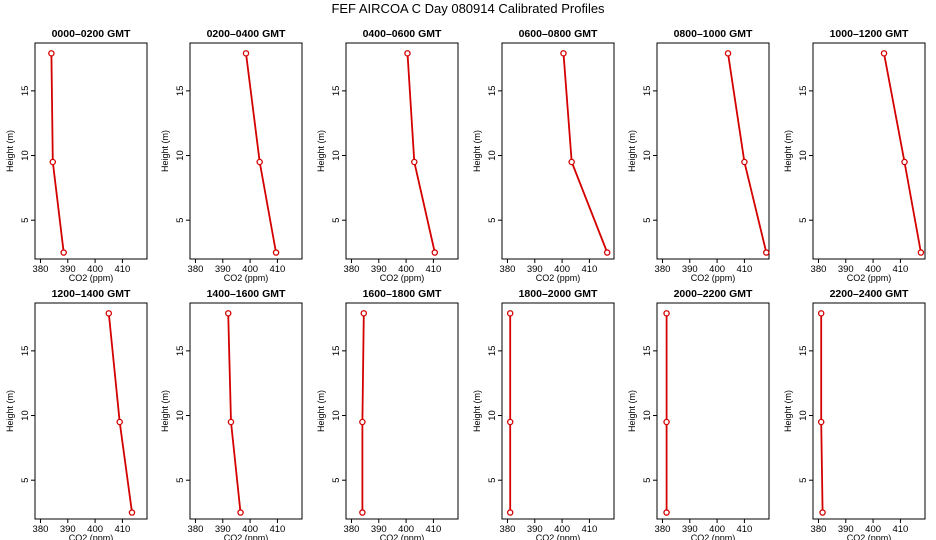  Describe the element at coordinates (558, 34) in the screenshot. I see `panel-title: 0600–0800 GMT` at that location.